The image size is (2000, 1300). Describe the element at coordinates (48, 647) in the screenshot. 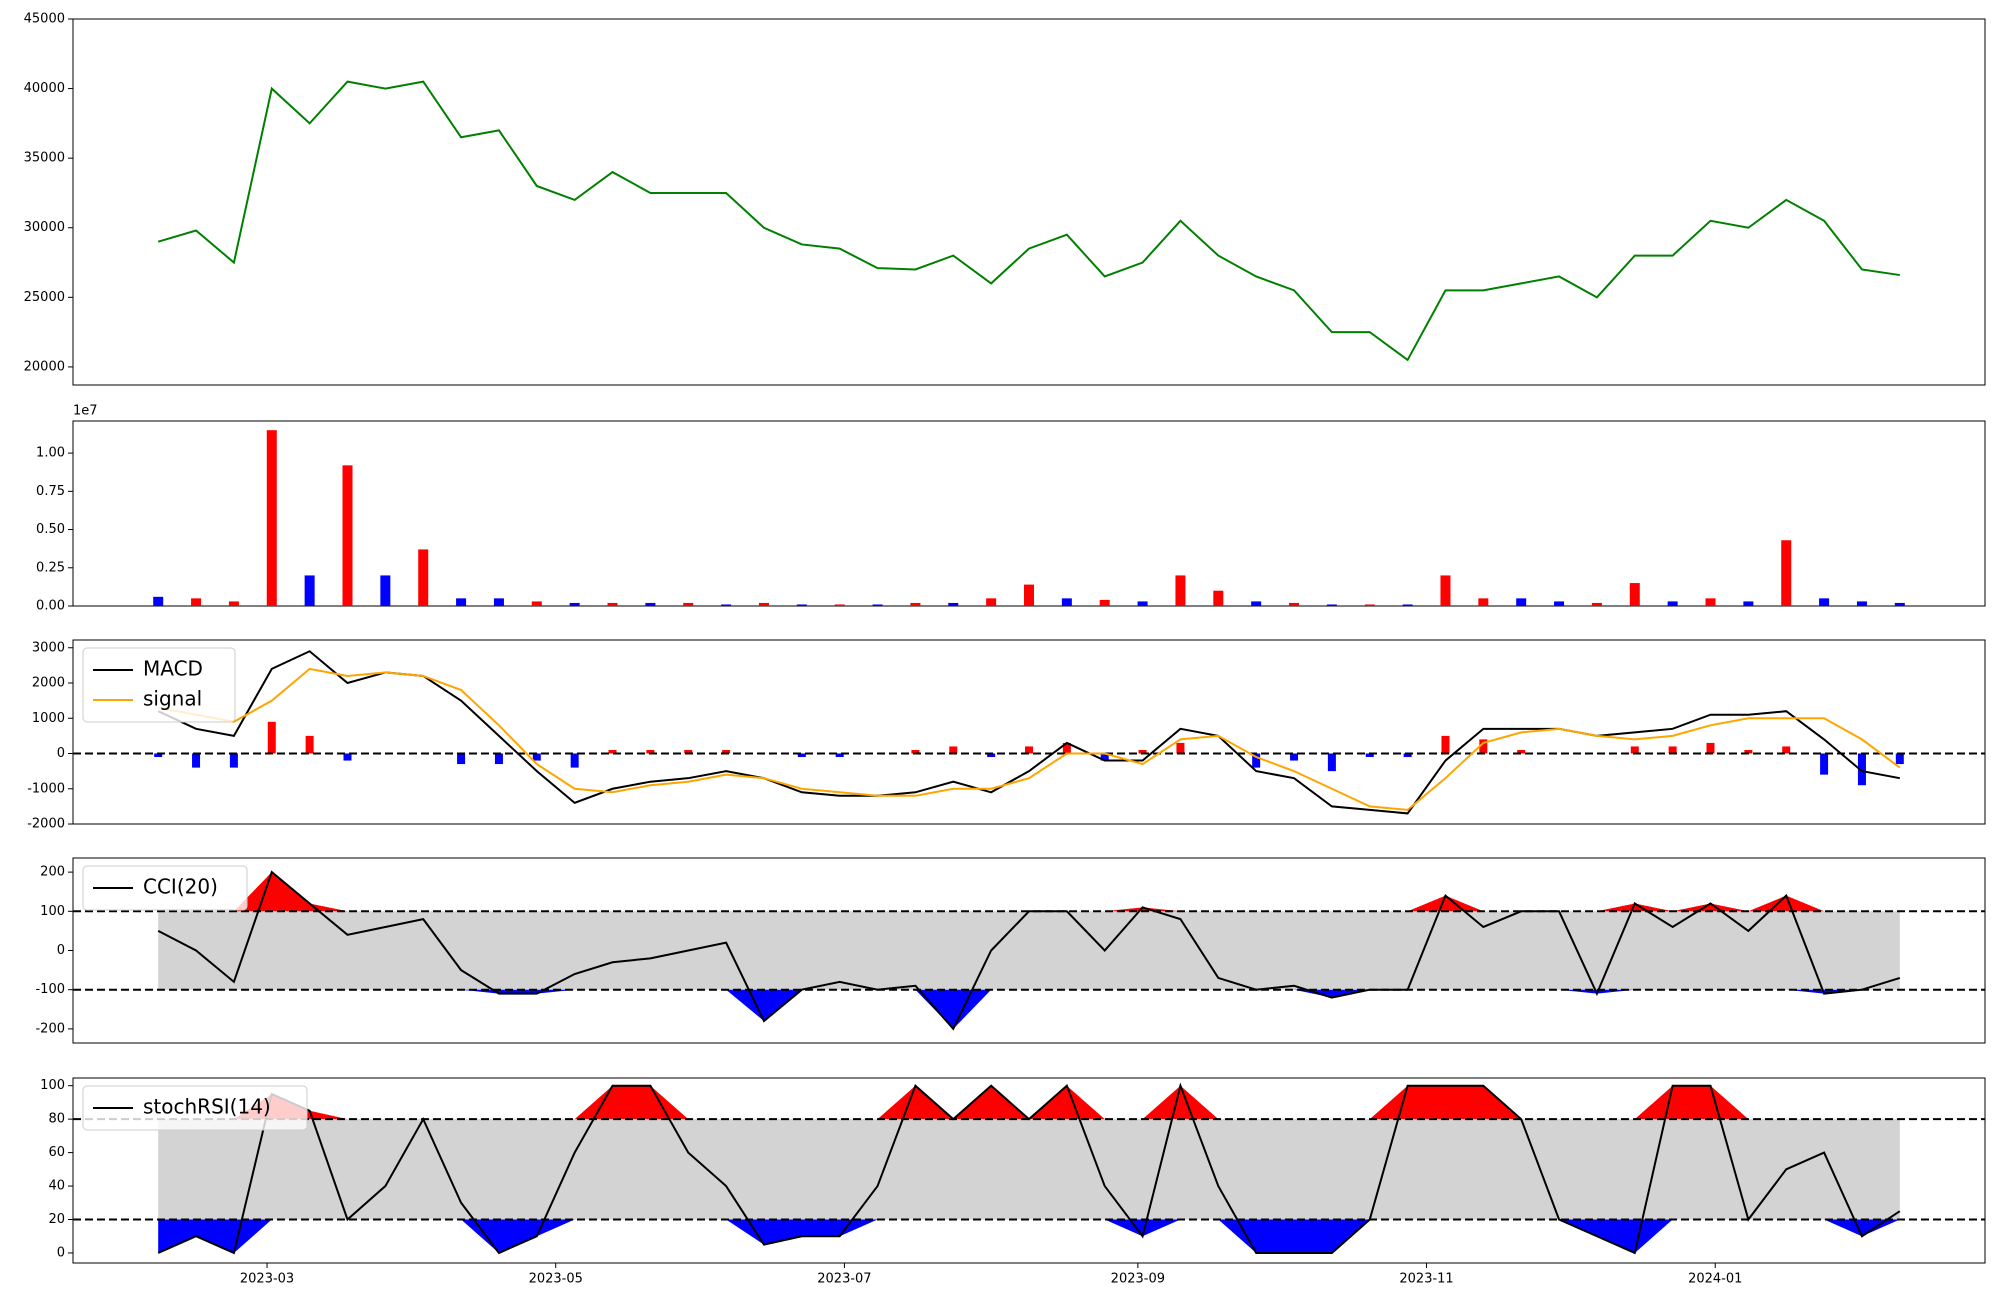

I see `y-tick-label: 3000` at that location.